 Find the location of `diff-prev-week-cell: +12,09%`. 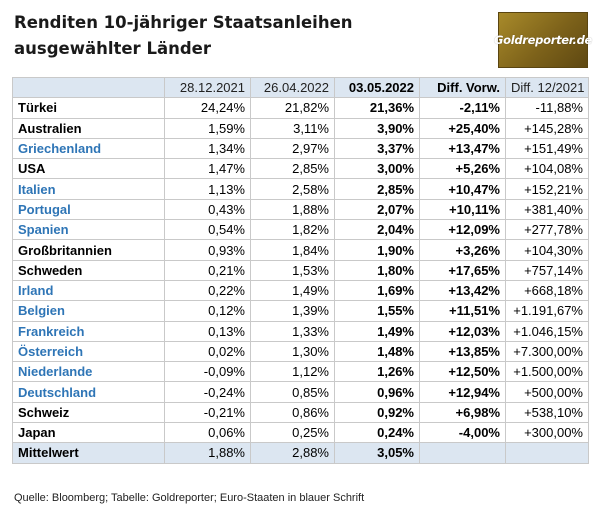

diff-prev-week-cell: +12,09% is located at coordinates (462, 230).